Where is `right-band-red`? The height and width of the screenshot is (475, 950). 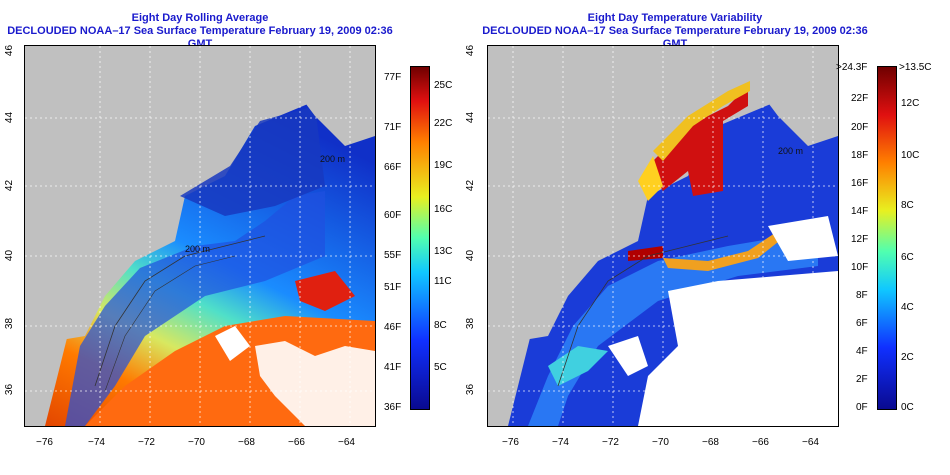
right-band-red is located at coordinates (645, 253).